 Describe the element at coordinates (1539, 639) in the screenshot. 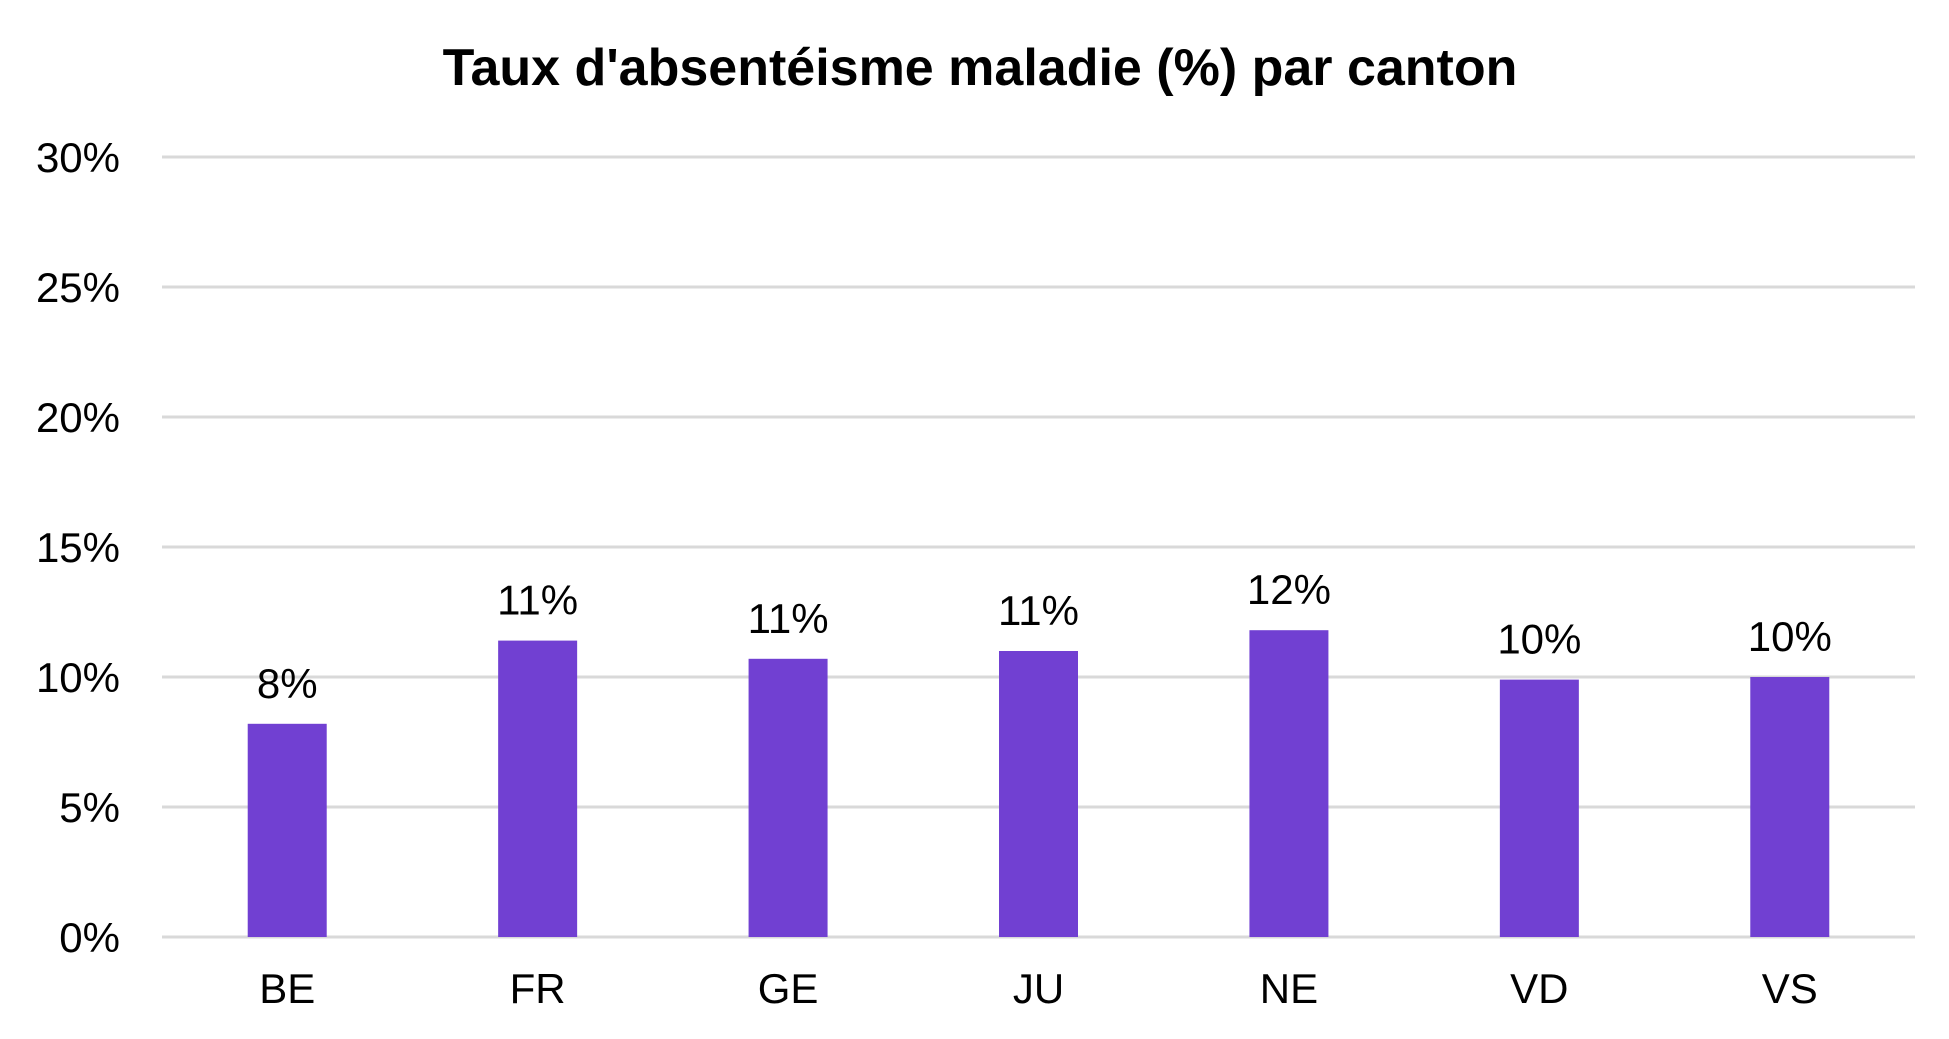

I see `data-label-vd: 10%` at that location.